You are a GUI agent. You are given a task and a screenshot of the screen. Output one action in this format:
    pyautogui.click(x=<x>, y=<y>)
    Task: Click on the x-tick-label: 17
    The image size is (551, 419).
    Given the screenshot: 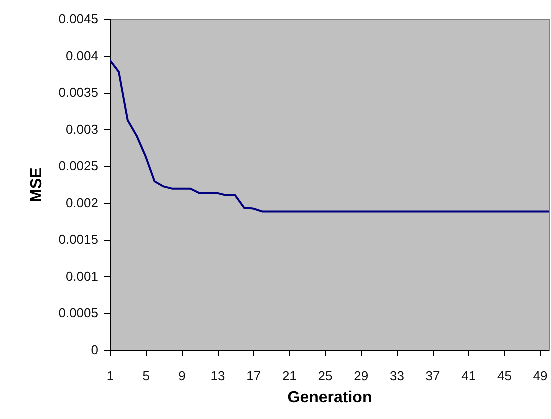 What is the action you would take?
    pyautogui.click(x=254, y=376)
    